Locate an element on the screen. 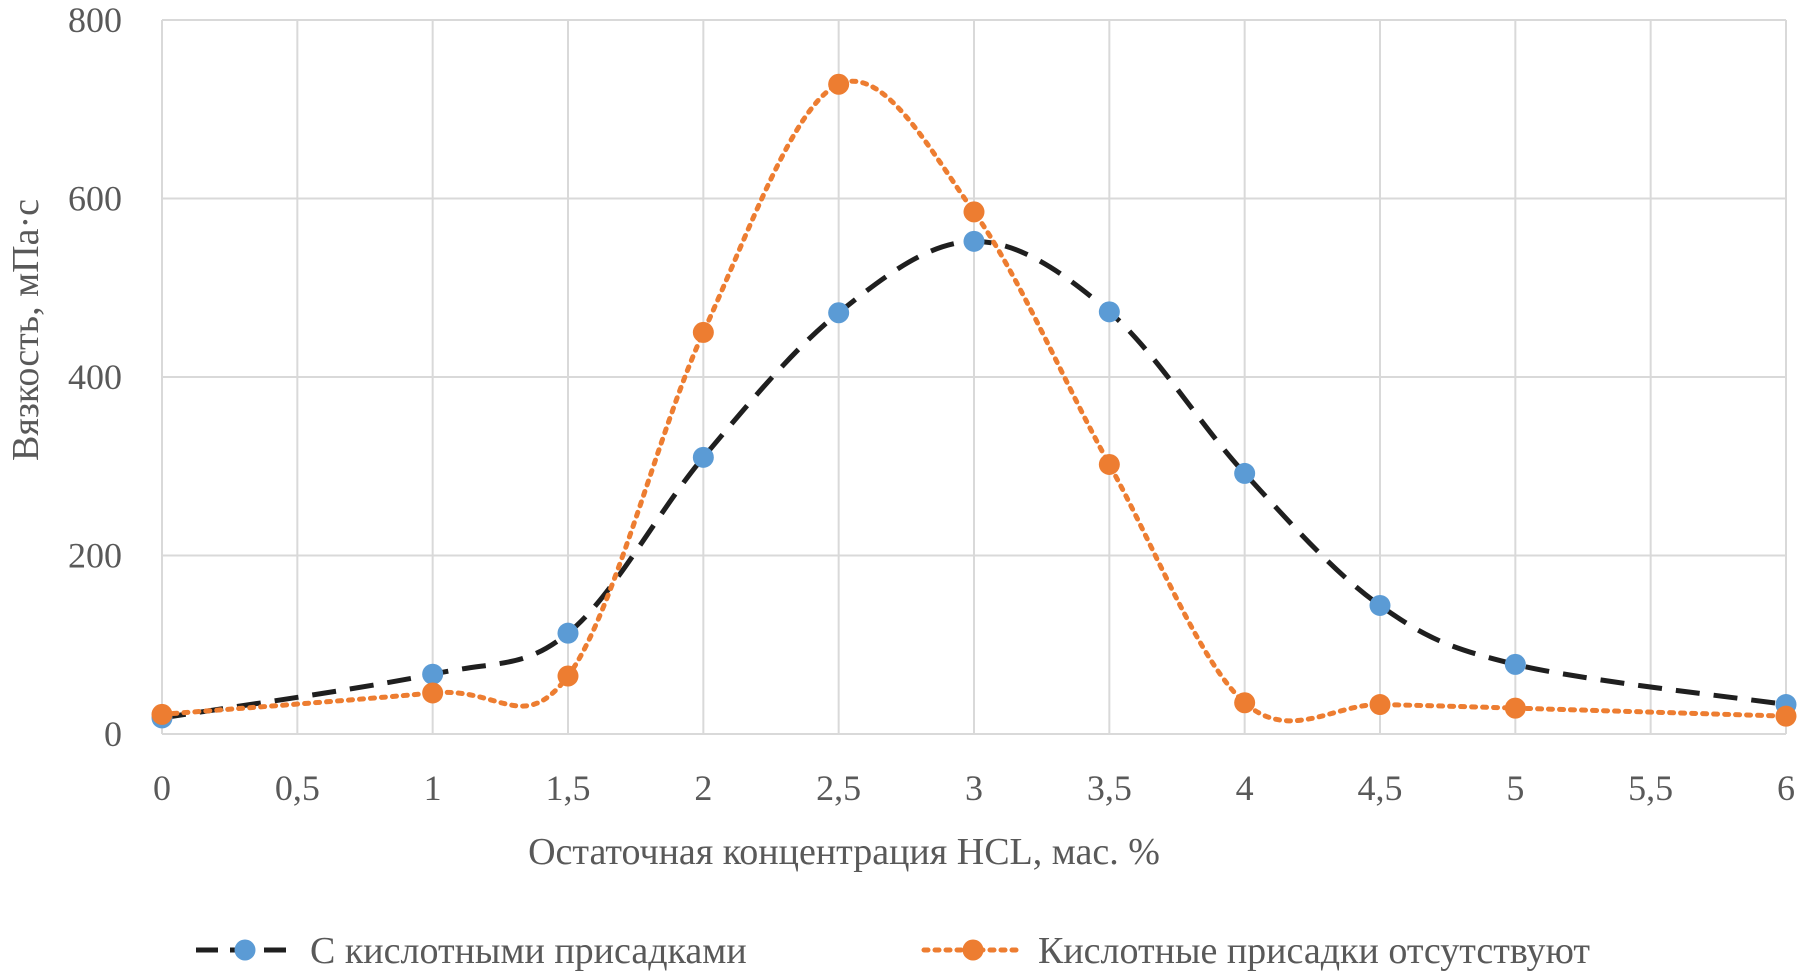  x-axis-ticks: 0 0,5 1 1,5 2 2,5 3 3,5 4 4,5 5 5,5 6 is located at coordinates (974, 788).